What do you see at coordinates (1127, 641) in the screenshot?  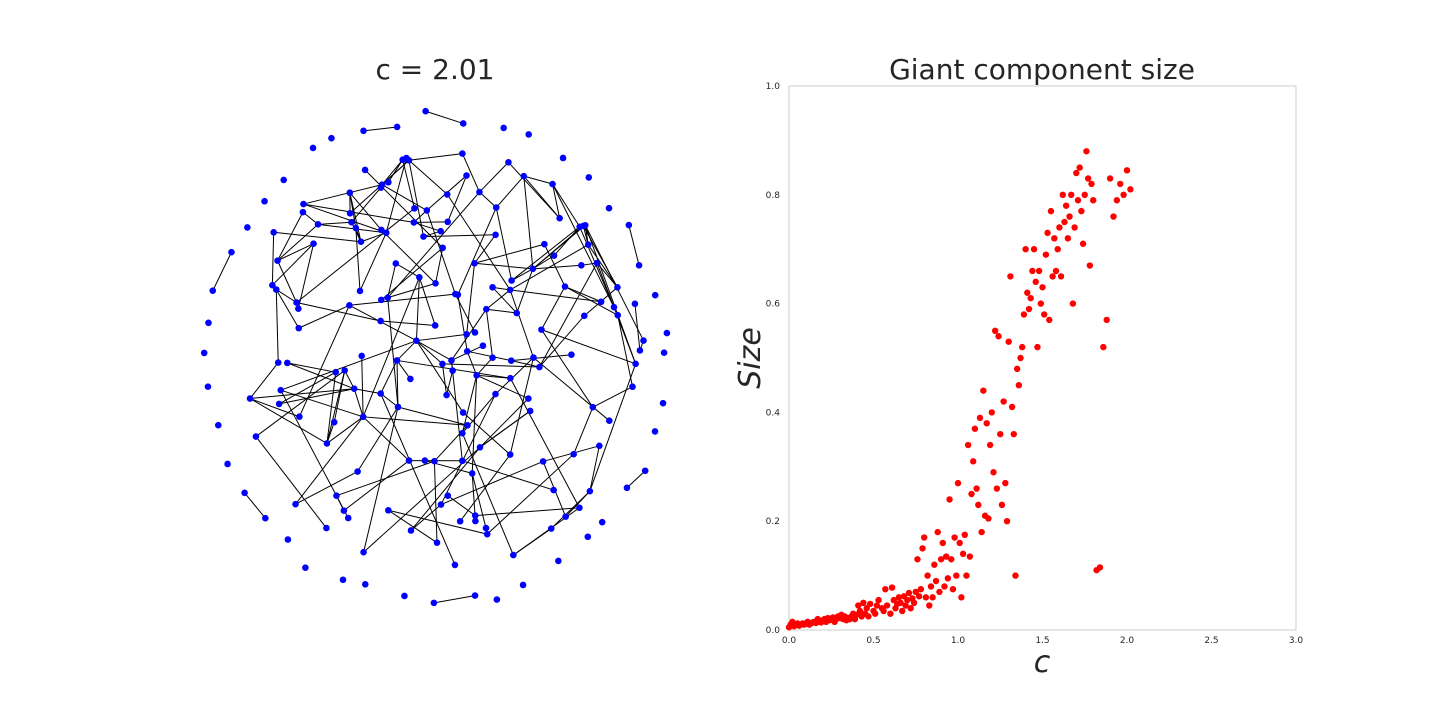 I see `x-tick-label: 2.0` at bounding box center [1127, 641].